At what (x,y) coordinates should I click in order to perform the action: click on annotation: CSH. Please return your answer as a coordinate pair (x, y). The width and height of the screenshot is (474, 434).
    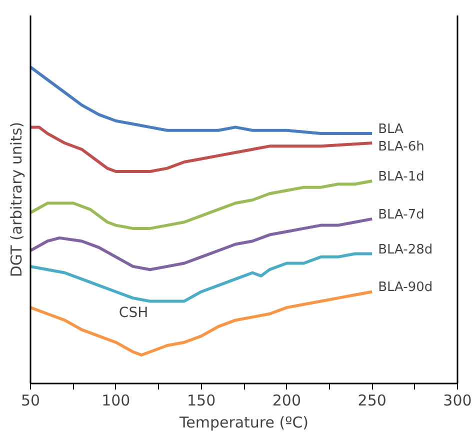
    Looking at the image, I should click on (133, 313).